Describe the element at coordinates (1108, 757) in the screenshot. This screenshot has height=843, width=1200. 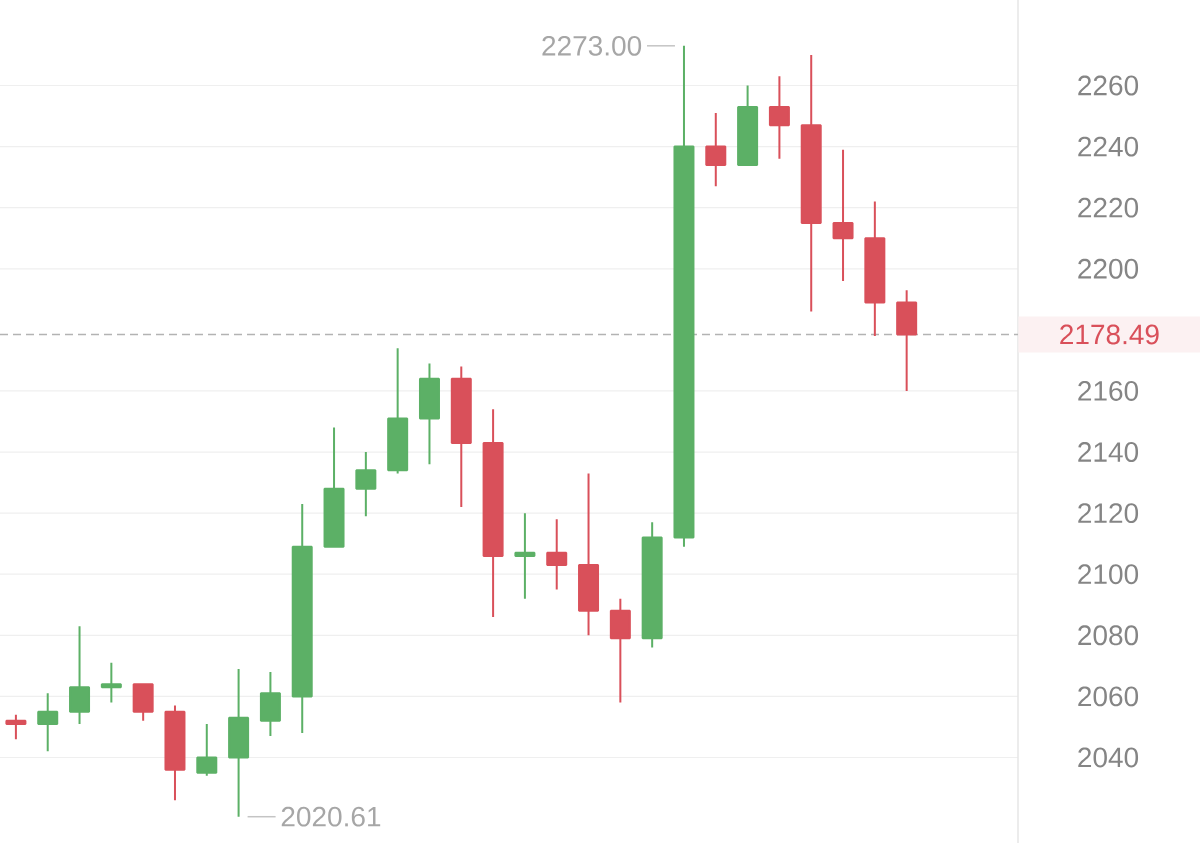
I see `y-tick-label: 2040` at that location.